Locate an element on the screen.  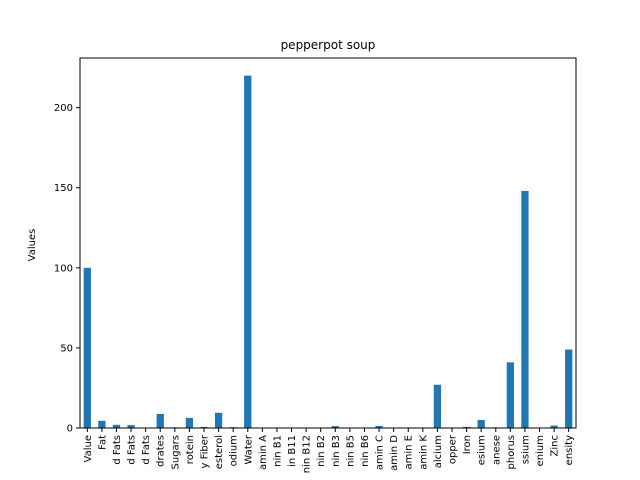
x-tick-label-24: alcium is located at coordinates (438, 451).